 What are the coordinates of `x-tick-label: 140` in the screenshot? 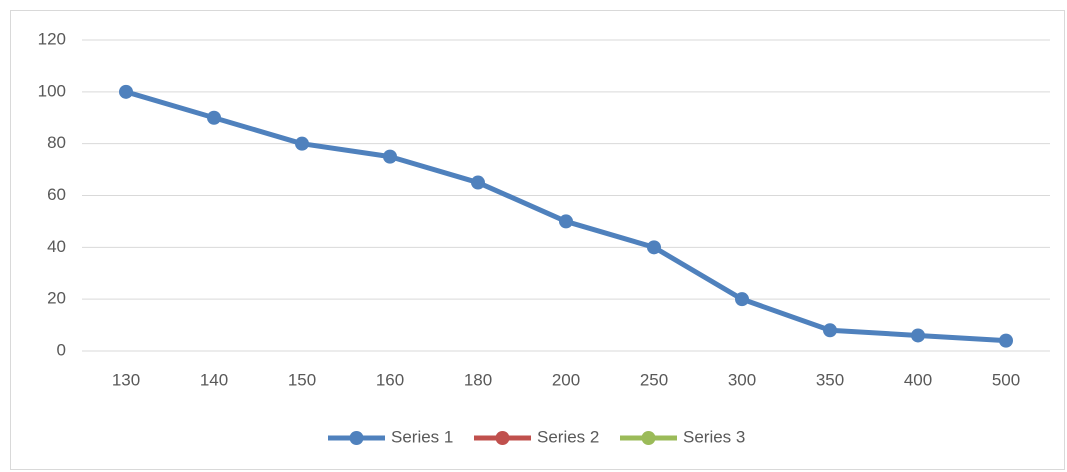 It's located at (214, 379).